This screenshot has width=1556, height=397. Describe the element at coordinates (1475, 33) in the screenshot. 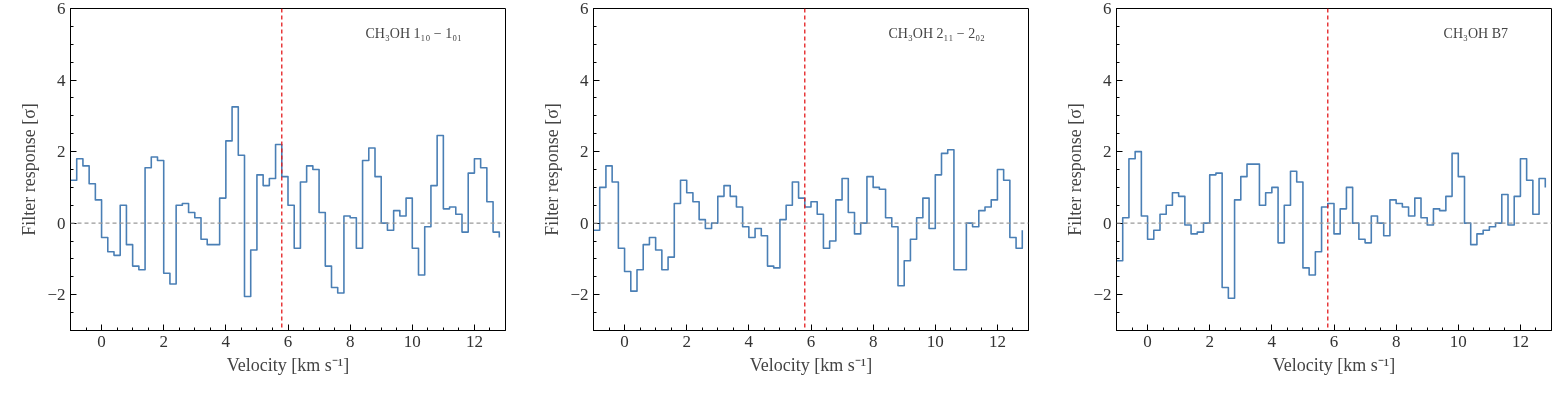

I see `annotation: CH₃OH B7` at that location.